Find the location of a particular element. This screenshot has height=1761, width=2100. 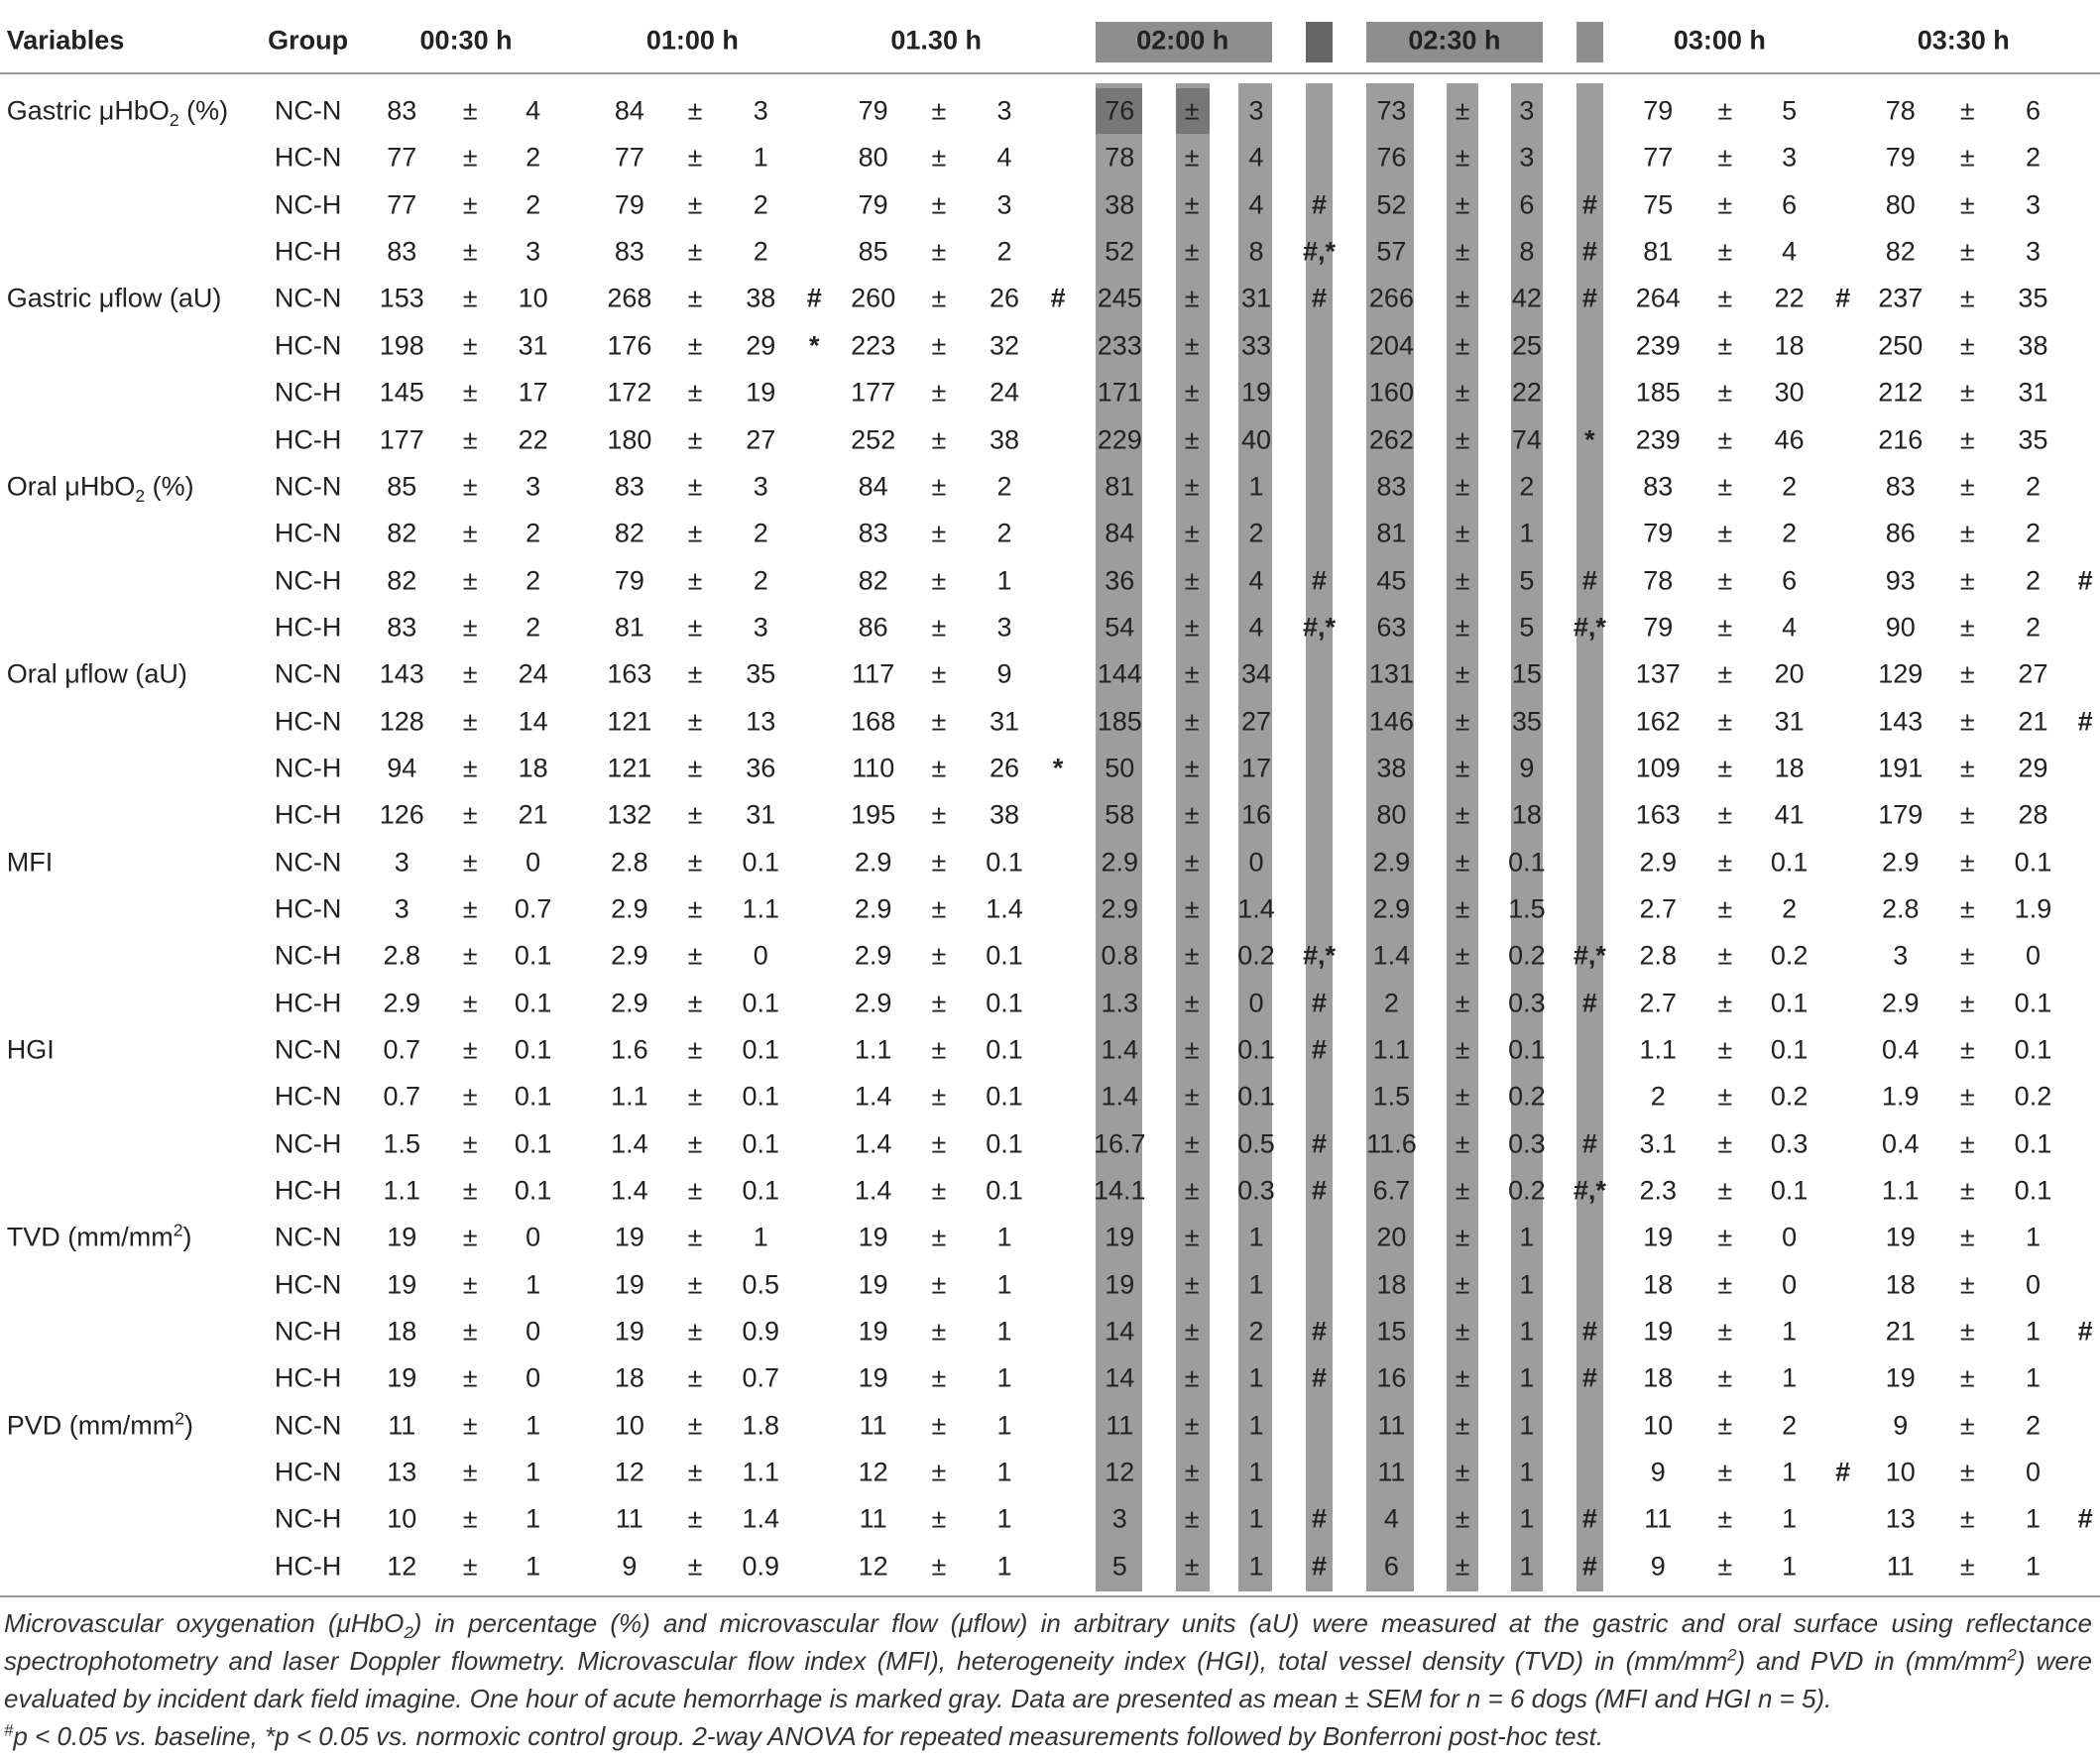

mean-cell: 81 is located at coordinates (1120, 486).